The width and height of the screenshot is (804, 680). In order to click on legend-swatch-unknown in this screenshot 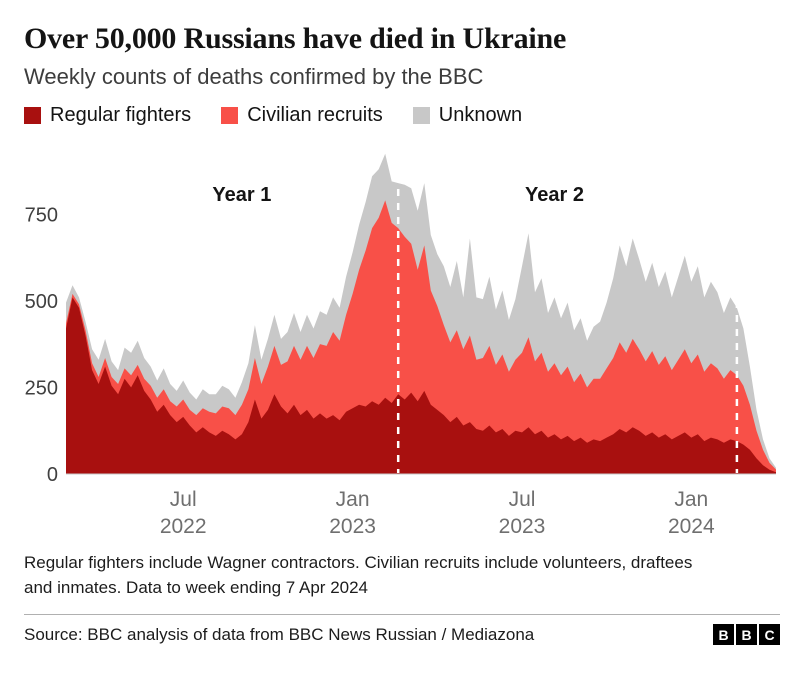, I will do `click(421, 115)`.